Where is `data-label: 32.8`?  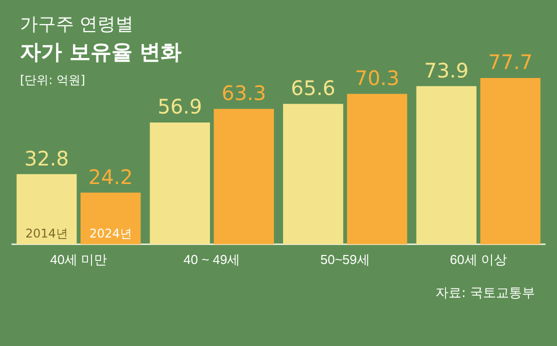
data-label: 32.8 is located at coordinates (46, 158).